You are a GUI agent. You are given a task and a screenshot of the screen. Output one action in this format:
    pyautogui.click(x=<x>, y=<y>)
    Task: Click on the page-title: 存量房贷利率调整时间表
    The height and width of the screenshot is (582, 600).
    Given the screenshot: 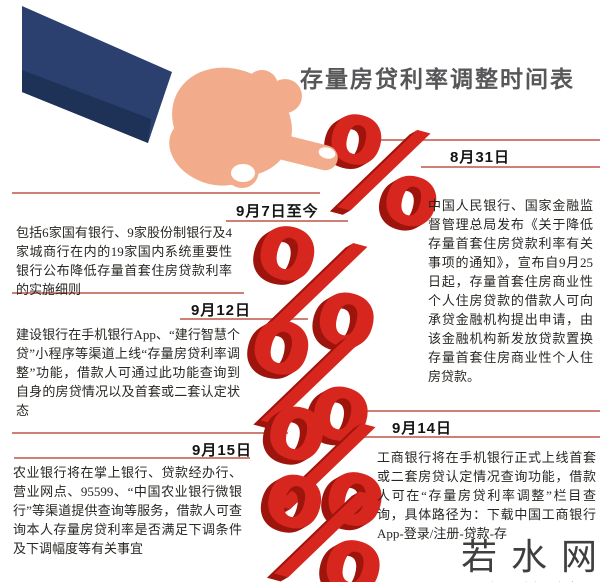 What is the action you would take?
    pyautogui.click(x=437, y=79)
    